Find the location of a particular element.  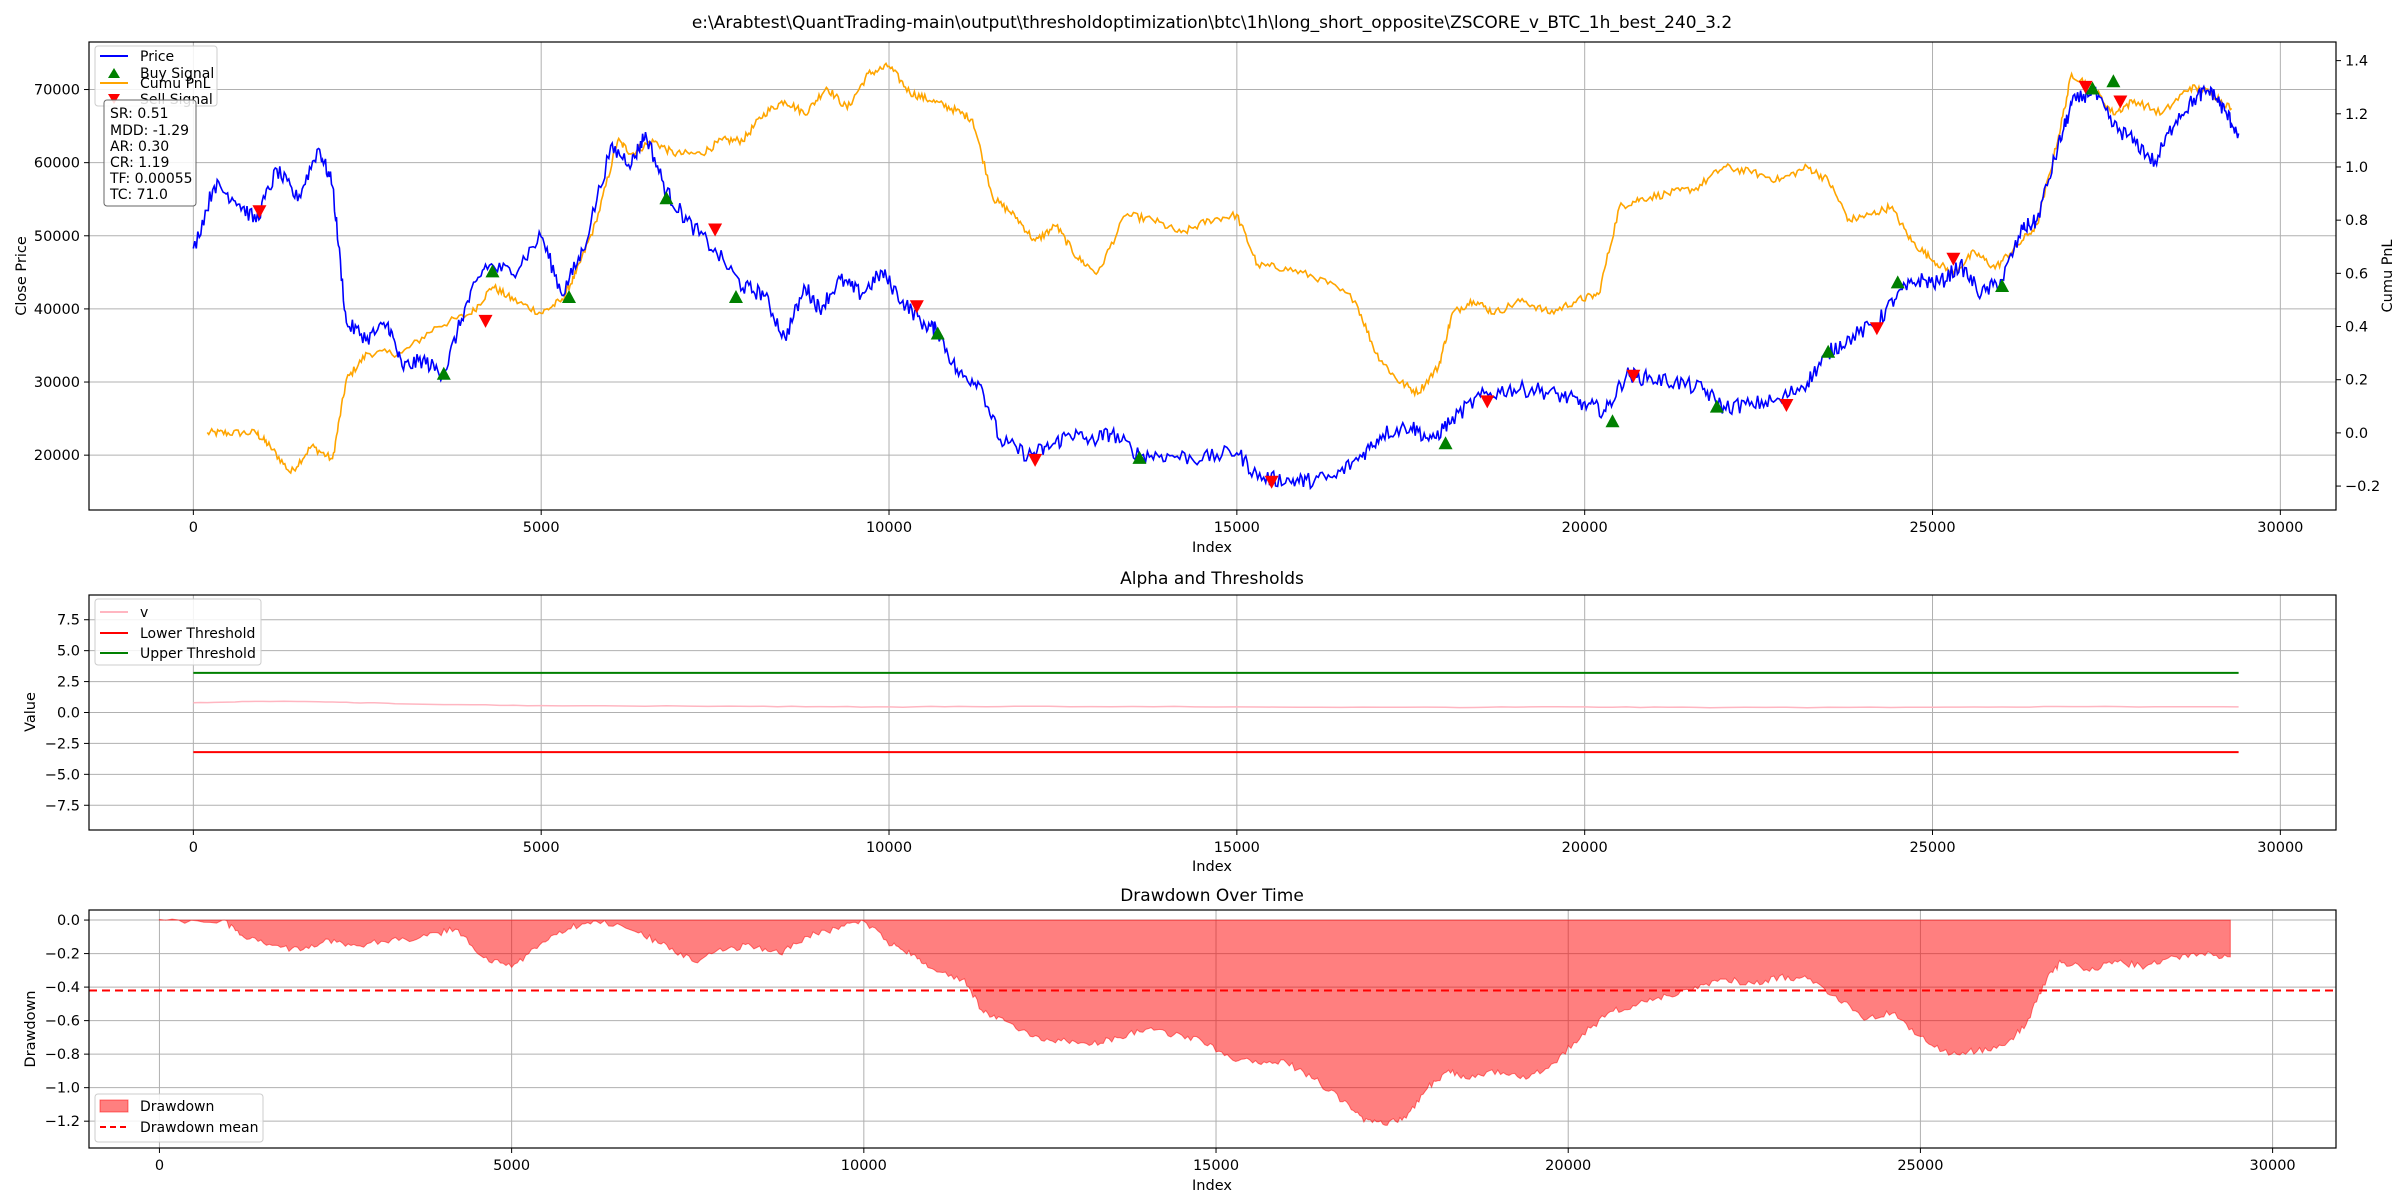

drawdown-legend-frame is located at coordinates (179, 1118).